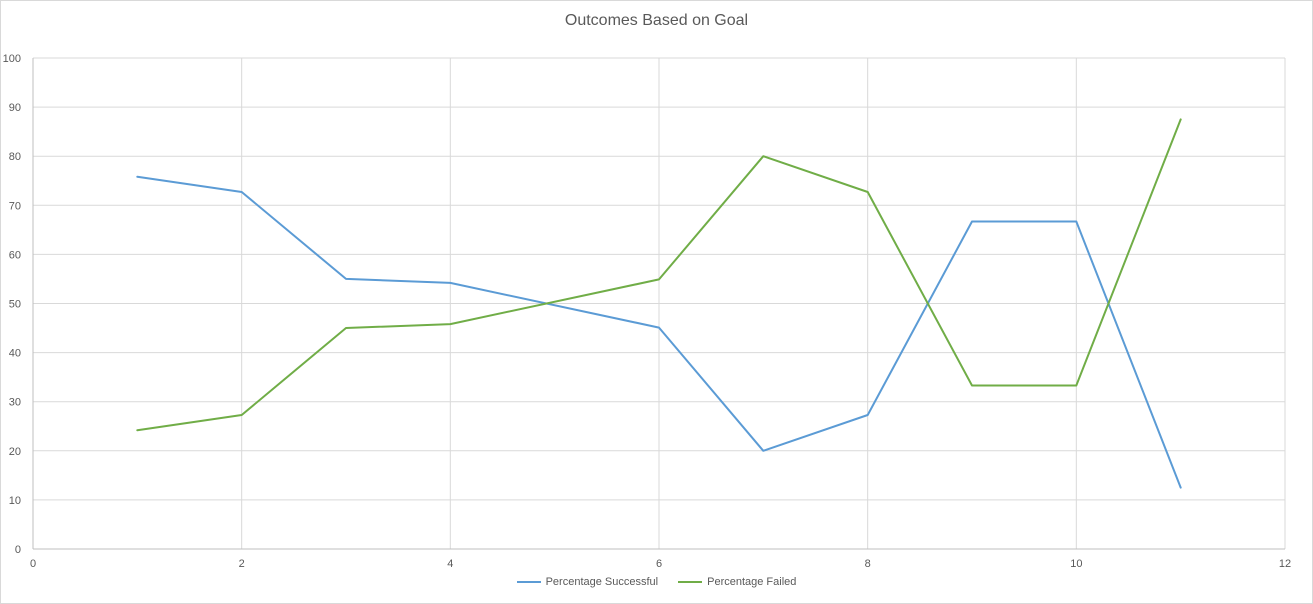  What do you see at coordinates (15, 354) in the screenshot?
I see `y-tick-label-40: 40` at bounding box center [15, 354].